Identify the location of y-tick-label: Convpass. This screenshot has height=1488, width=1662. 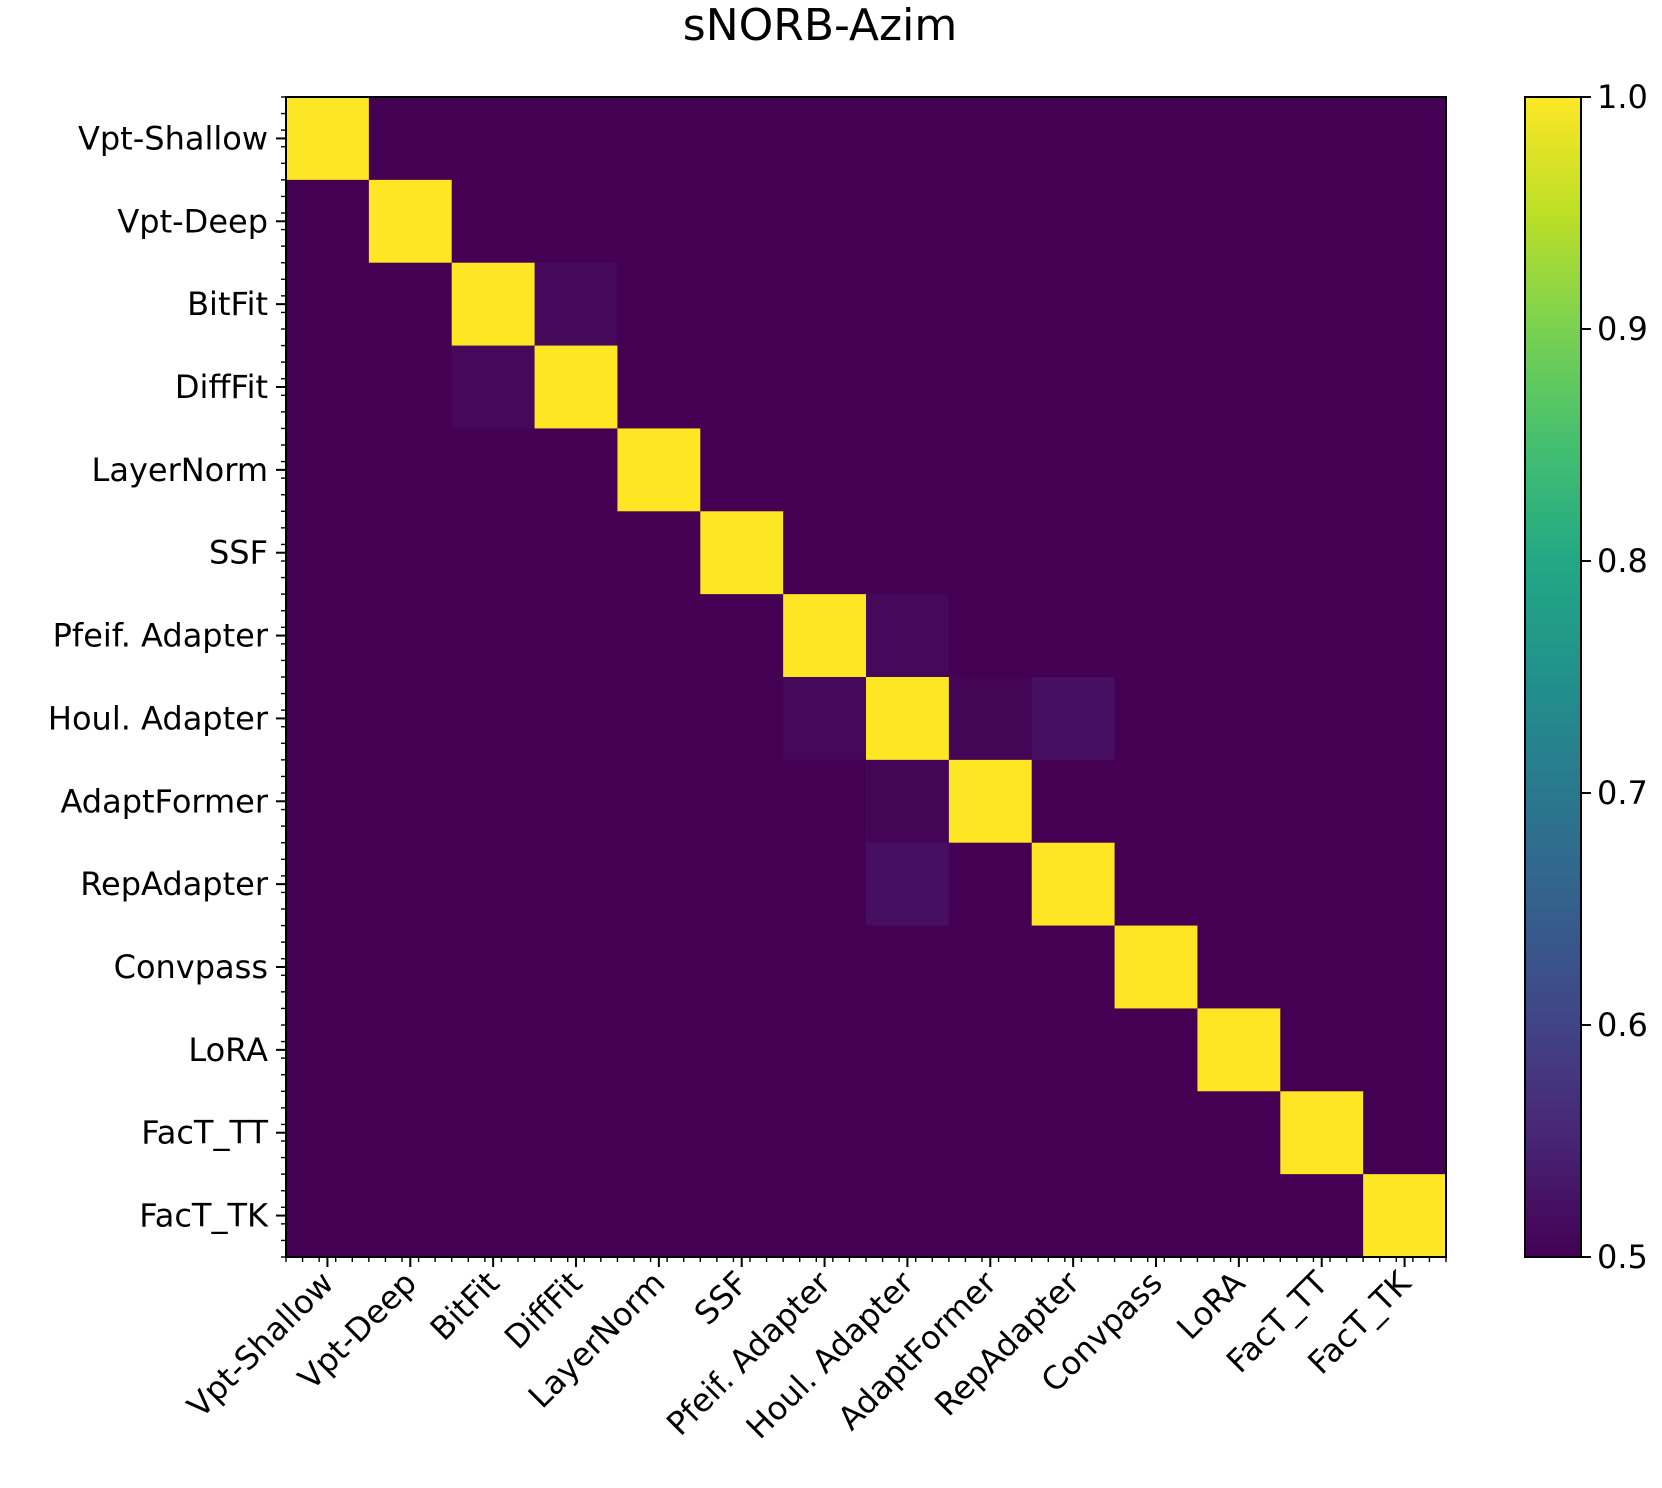
(191, 967).